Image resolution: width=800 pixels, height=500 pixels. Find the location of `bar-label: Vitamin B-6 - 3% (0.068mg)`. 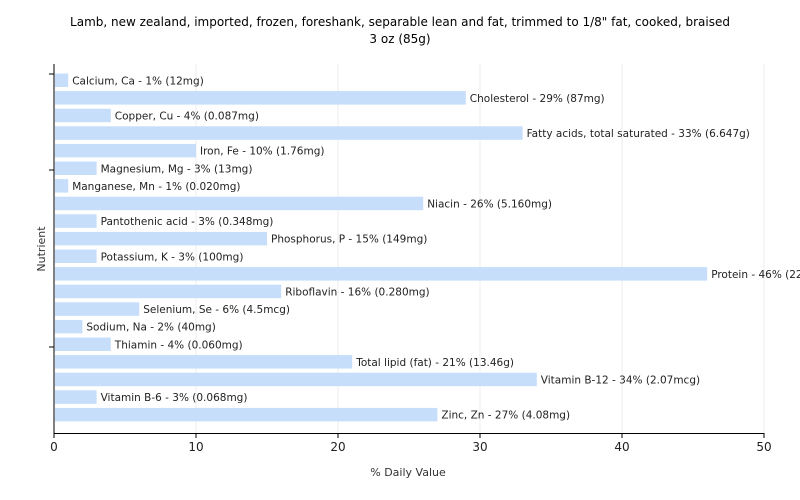

bar-label: Vitamin B-6 - 3% (0.068mg) is located at coordinates (174, 398).